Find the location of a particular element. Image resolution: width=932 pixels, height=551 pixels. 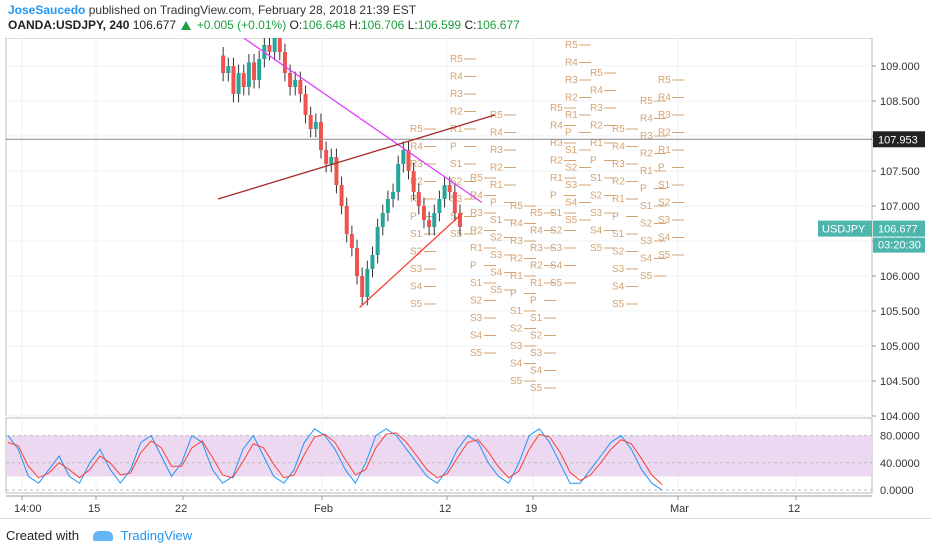

close-label: C: is located at coordinates (470, 25).